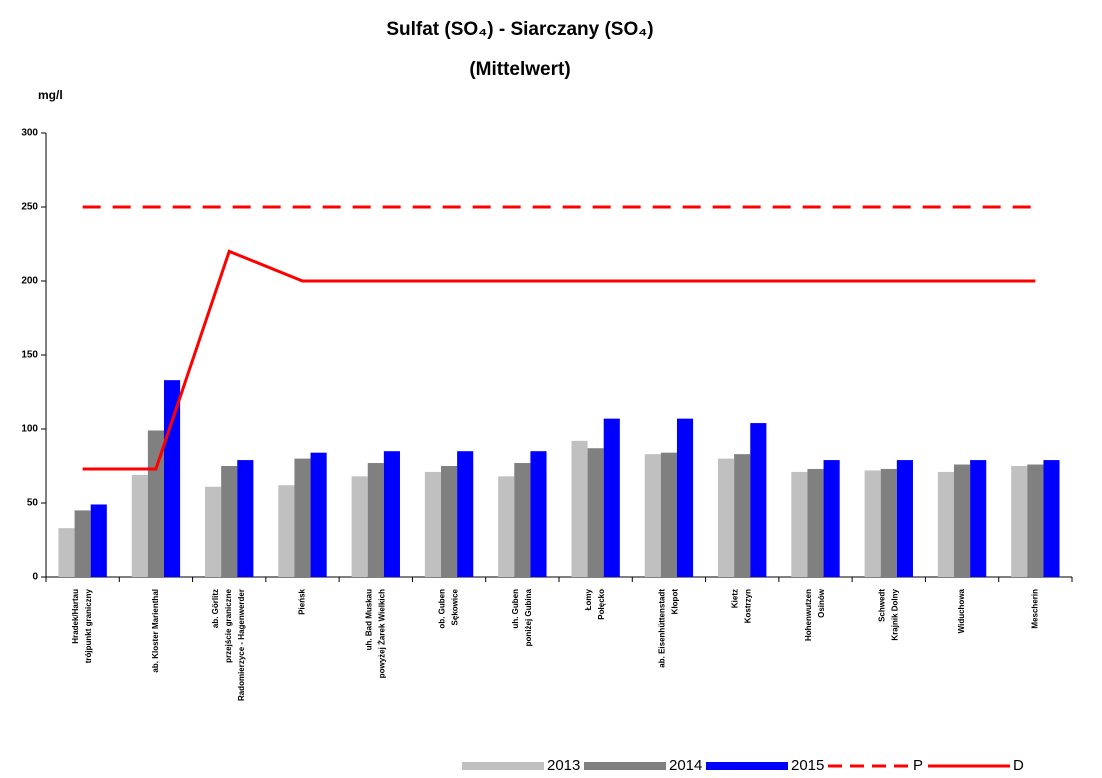 This screenshot has height=778, width=1102. Describe the element at coordinates (519, 29) in the screenshot. I see `chart-title: Sulfat (SO₄) - Siarczany (SO₄)` at that location.